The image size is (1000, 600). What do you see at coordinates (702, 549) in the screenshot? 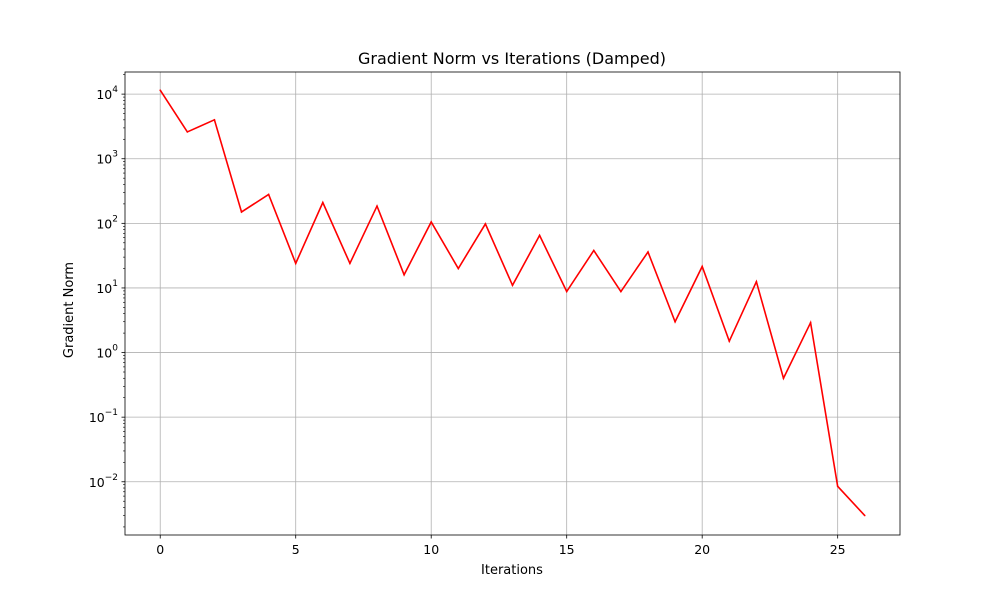
I see `x-tick-label: 20` at bounding box center [702, 549].